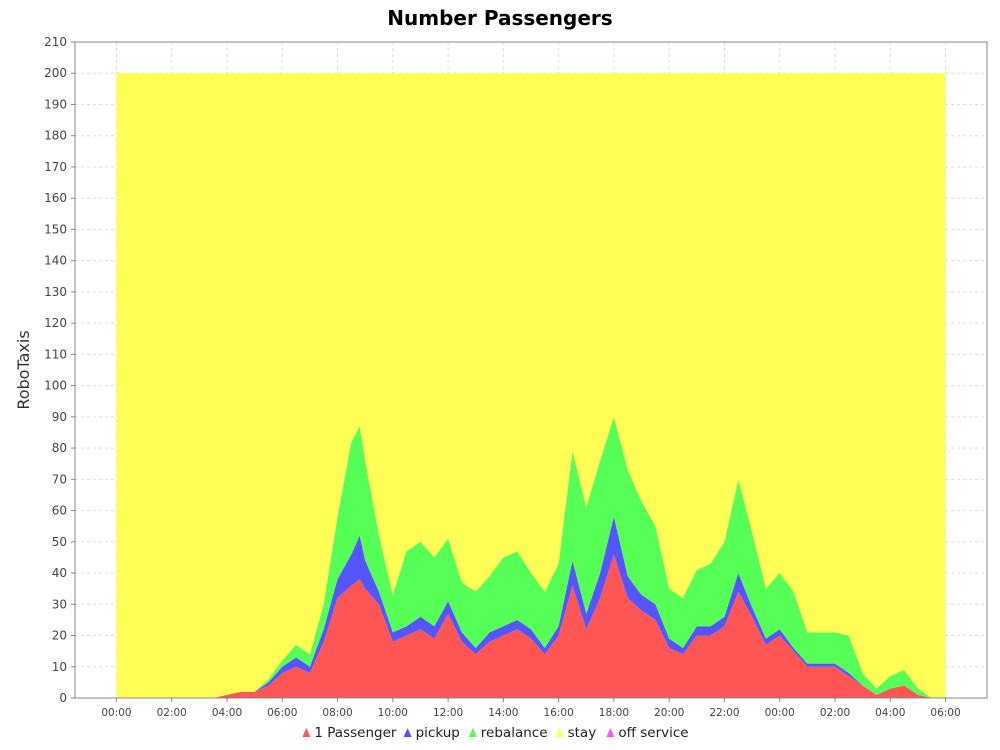 Image resolution: width=1000 pixels, height=750 pixels. I want to click on x-tick-label: 16:00, so click(559, 713).